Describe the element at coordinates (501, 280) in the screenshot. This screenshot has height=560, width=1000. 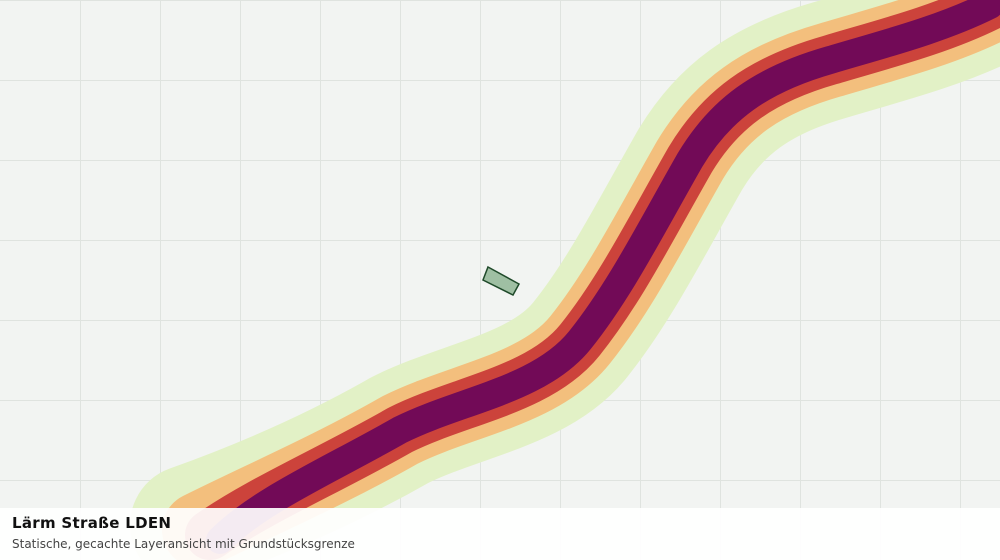
I see `parcel-boundary` at that location.